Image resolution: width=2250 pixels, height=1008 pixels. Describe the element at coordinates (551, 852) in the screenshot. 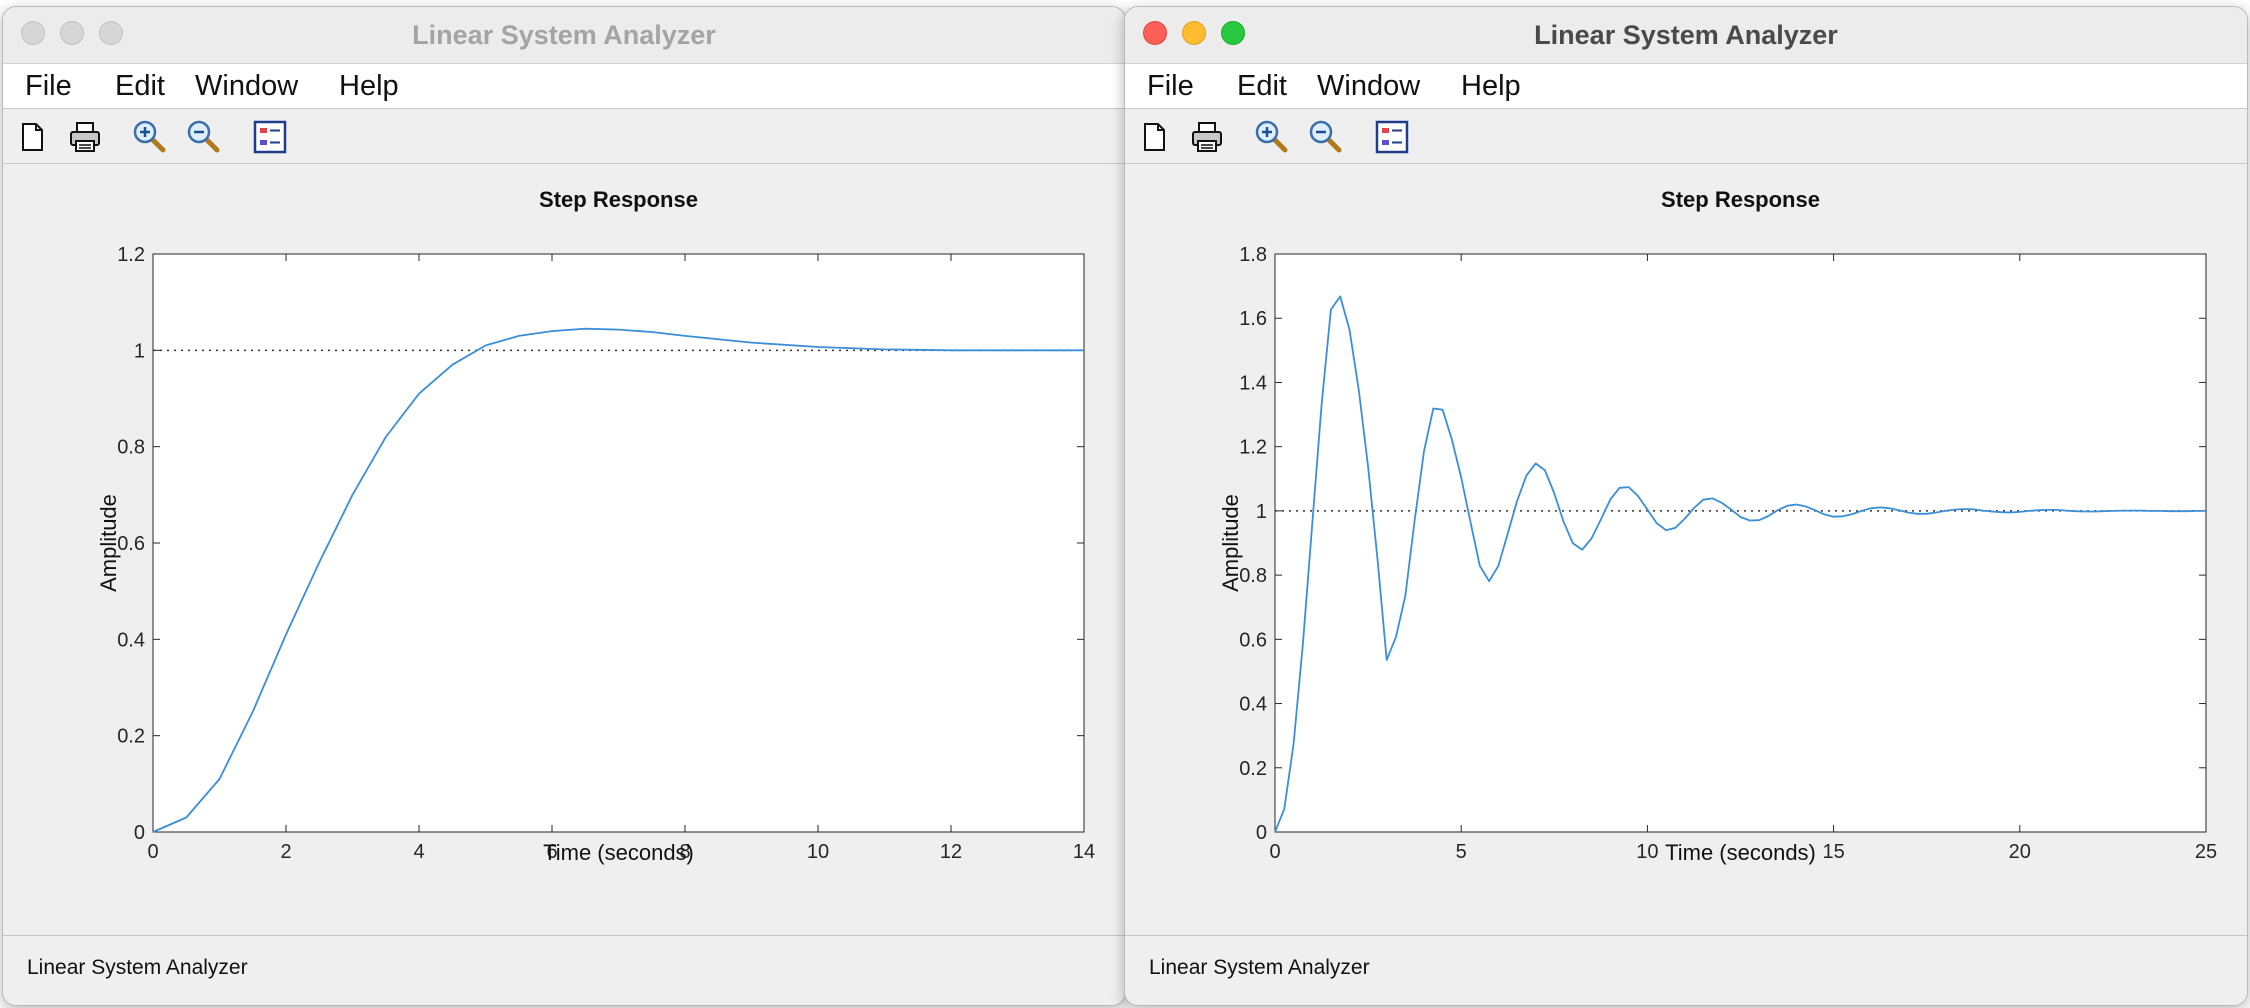

I see `x-tick-label: 6` at that location.